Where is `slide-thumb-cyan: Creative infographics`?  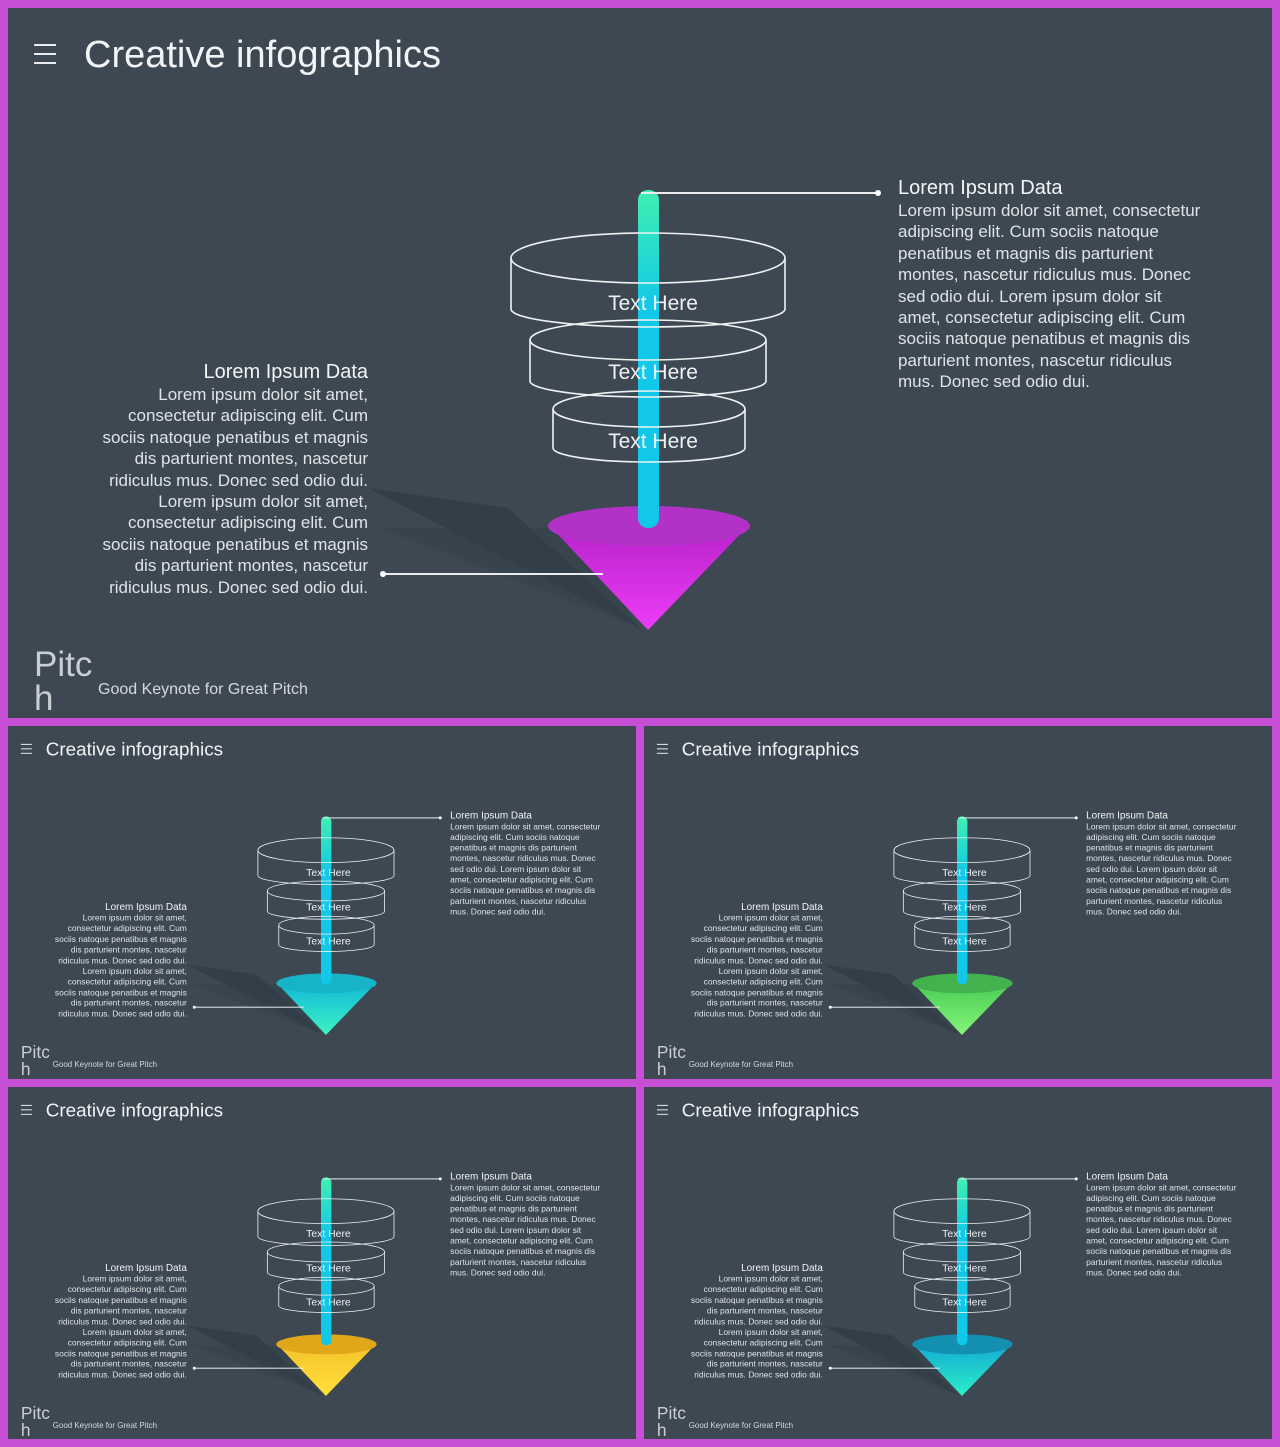 slide-thumb-cyan: Creative infographics is located at coordinates (322, 902).